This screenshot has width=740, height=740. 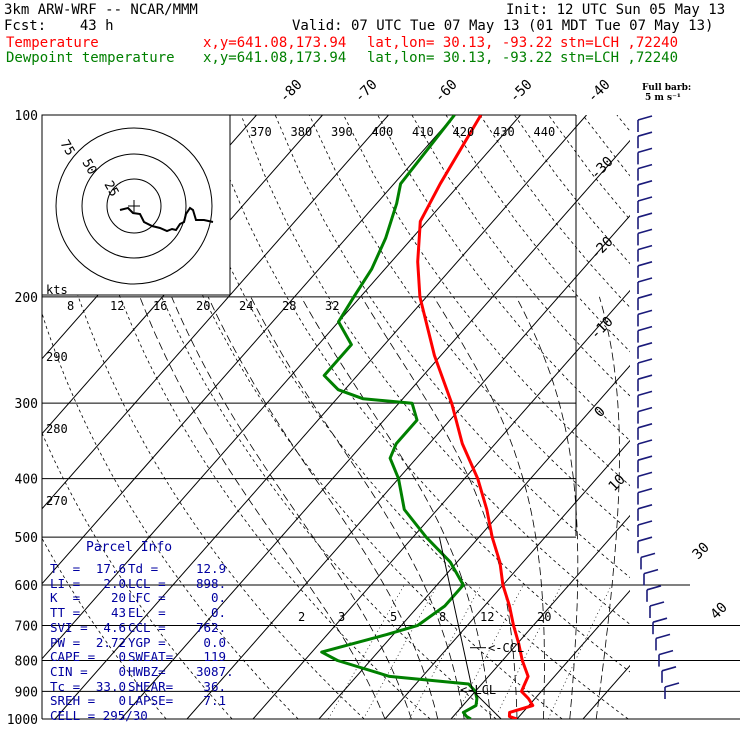 What do you see at coordinates (147, 627) in the screenshot?
I see `parcel-info-cell: CCL =` at bounding box center [147, 627].